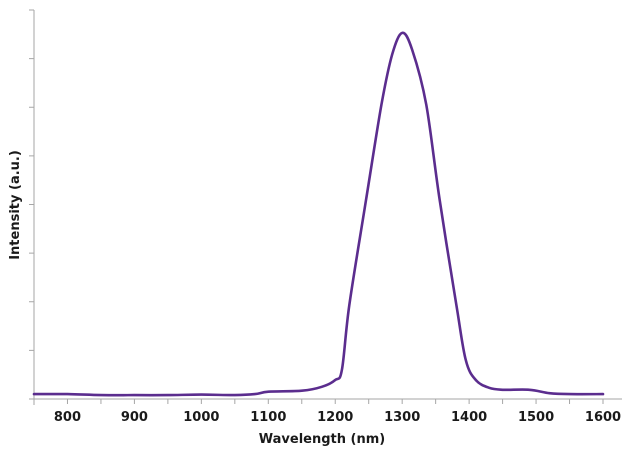 The width and height of the screenshot is (624, 451). What do you see at coordinates (201, 417) in the screenshot?
I see `x-tick-label: 1000` at bounding box center [201, 417].